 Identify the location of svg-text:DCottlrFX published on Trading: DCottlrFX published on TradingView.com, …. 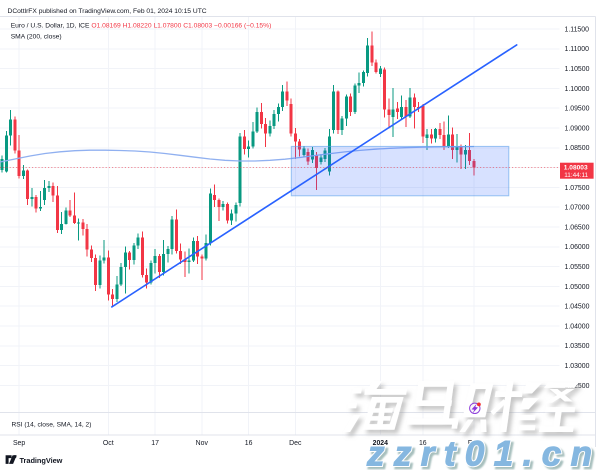
(107, 11).